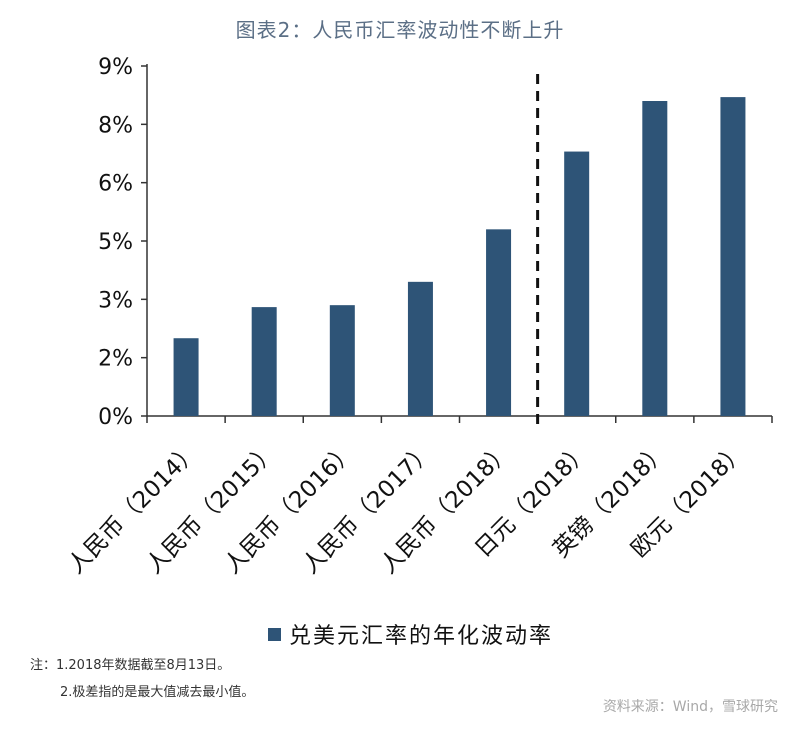 This screenshot has height=732, width=800. Describe the element at coordinates (115, 184) in the screenshot. I see `y-tick-label: 6%` at that location.